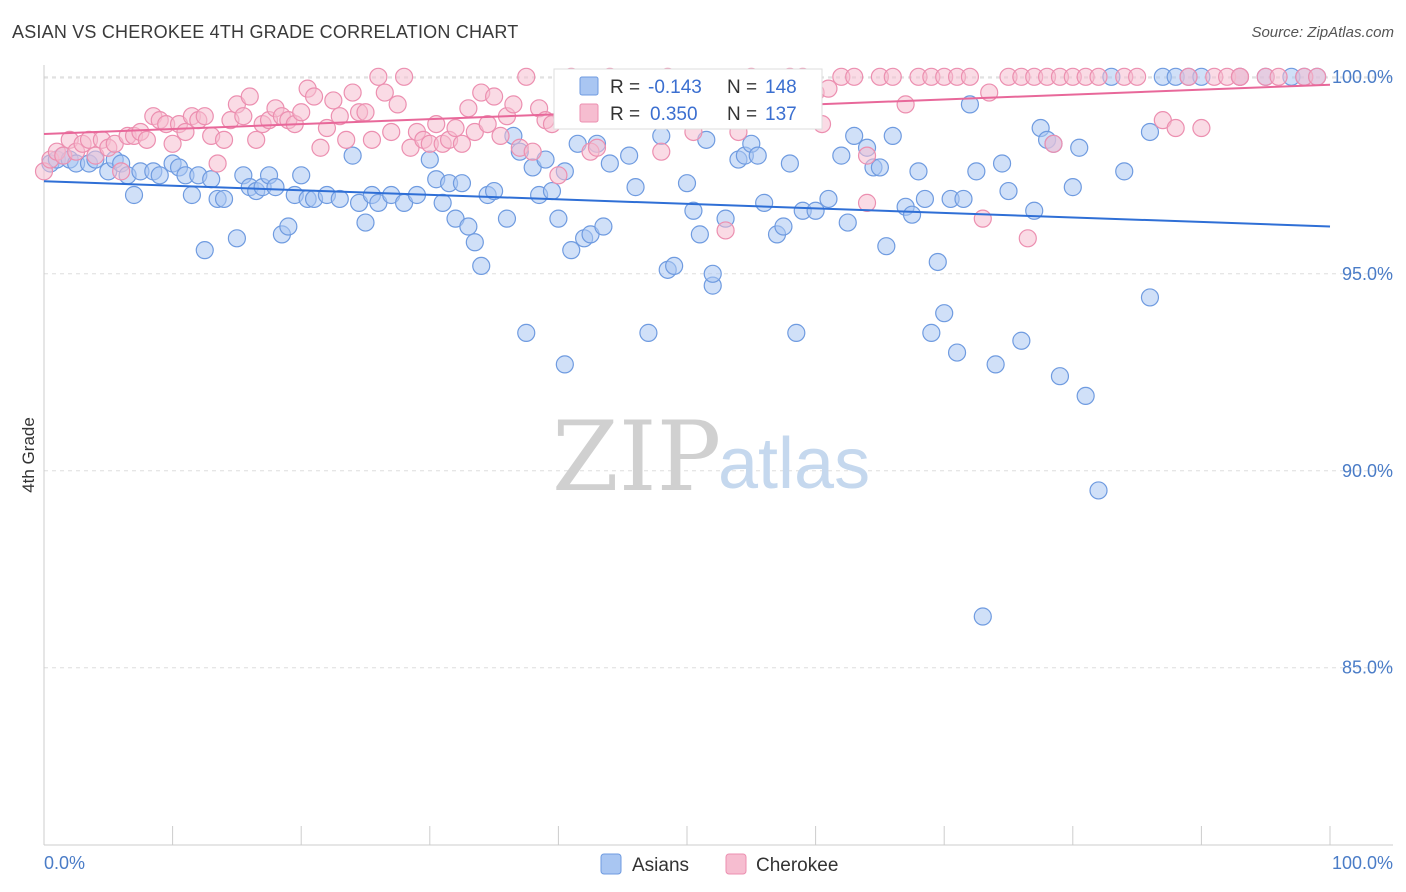 This screenshot has height=892, width=1406. What do you see at coordinates (742, 114) in the screenshot?
I see `stats-legend-n-label-2: N =` at bounding box center [742, 114].